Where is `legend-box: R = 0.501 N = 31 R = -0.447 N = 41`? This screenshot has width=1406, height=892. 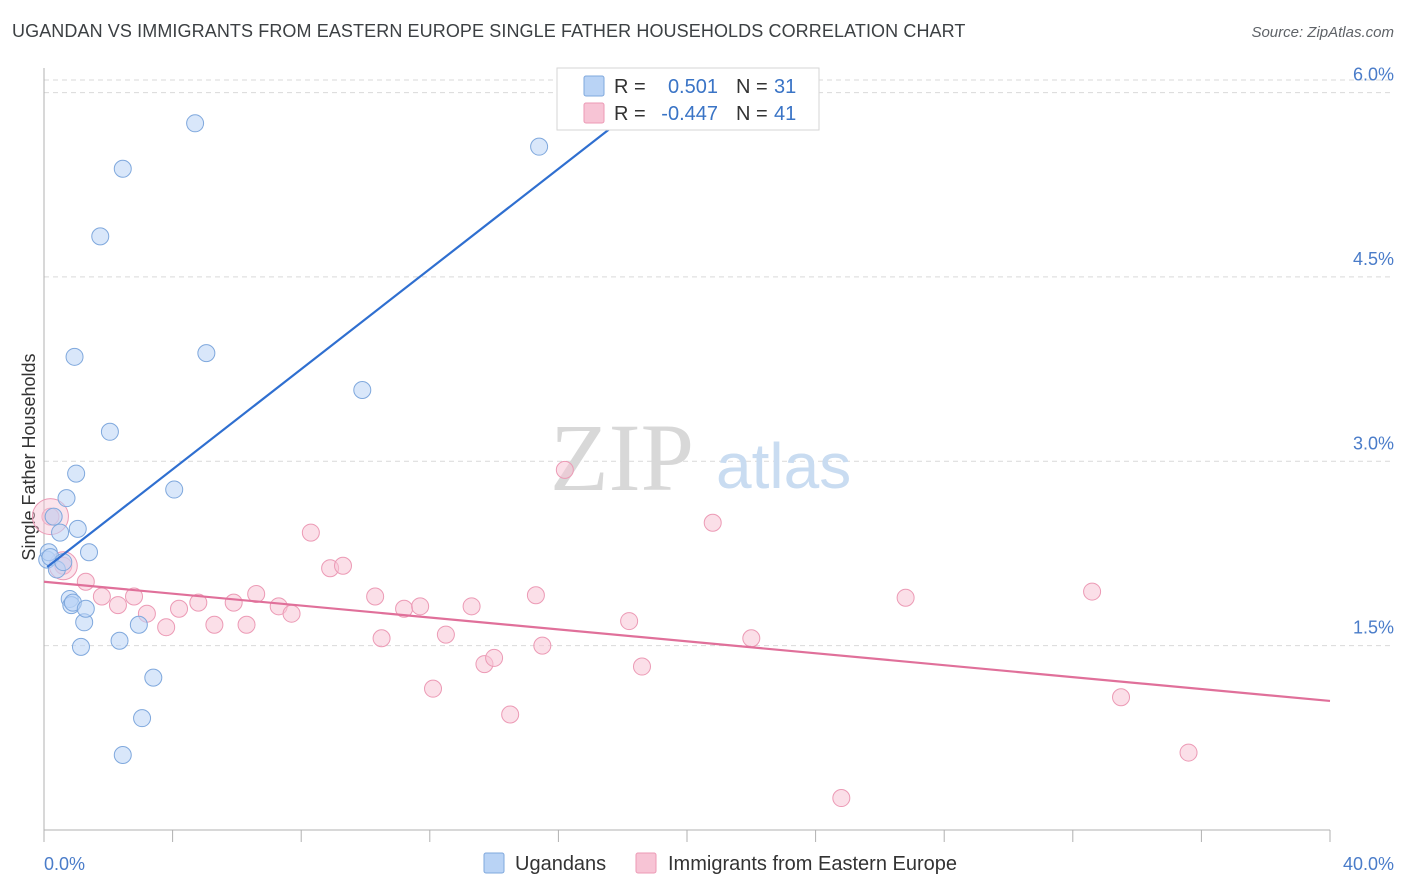
legend-box: R = 0.501 N = 31 R = -0.447 N = 41 is located at coordinates (688, 99).